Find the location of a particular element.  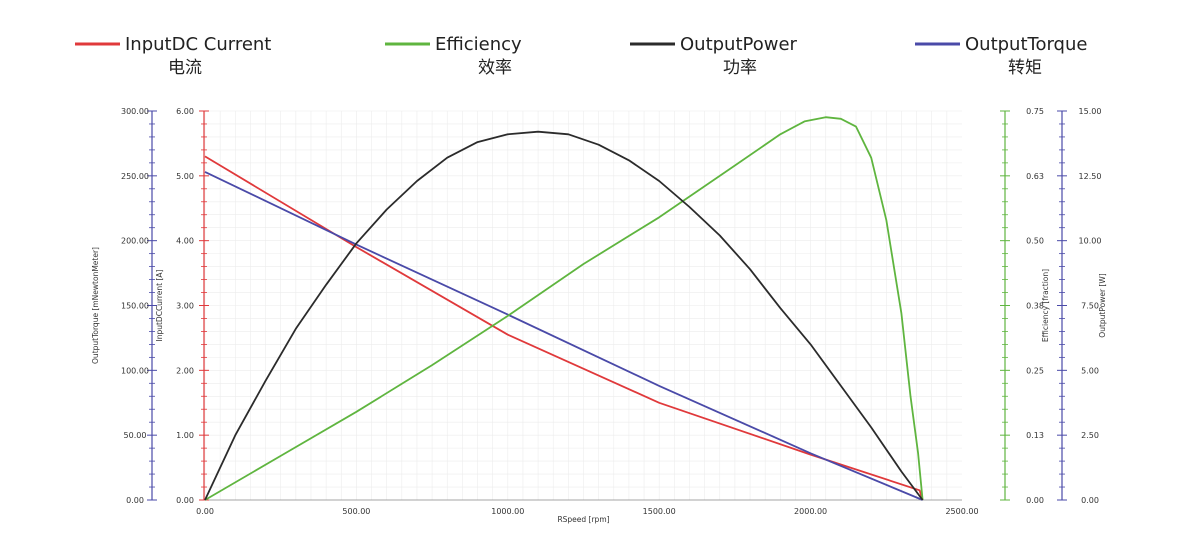

legend-label-efficiency: Efficiency is located at coordinates (478, 44).